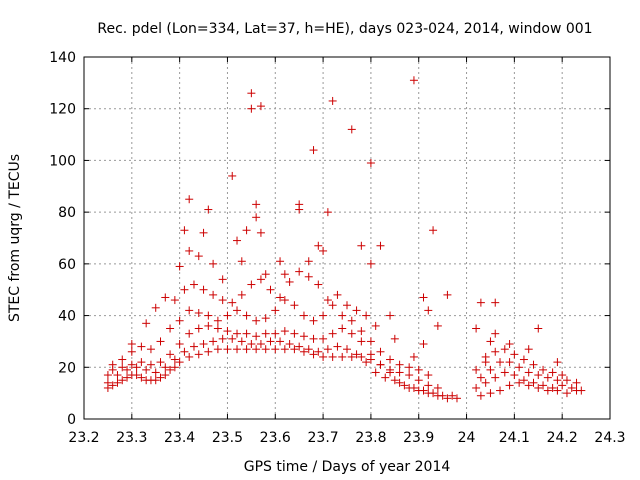 The height and width of the screenshot is (480, 640). What do you see at coordinates (347, 467) in the screenshot?
I see `x-axis-label: GPS time / Days of year 2014` at bounding box center [347, 467].